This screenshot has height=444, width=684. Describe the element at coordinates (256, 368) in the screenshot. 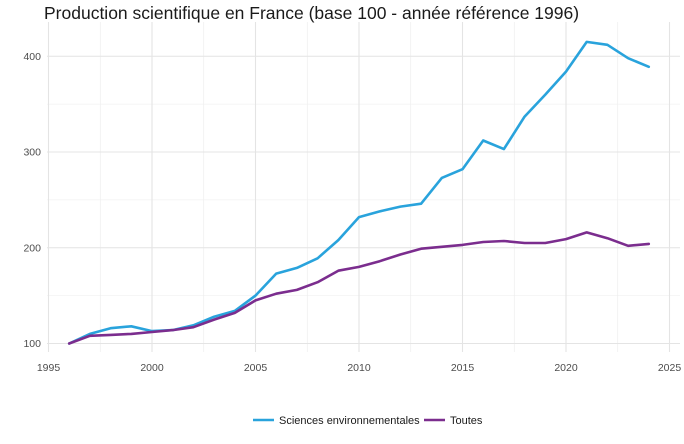

I see `x-tick-label: 2005` at that location.